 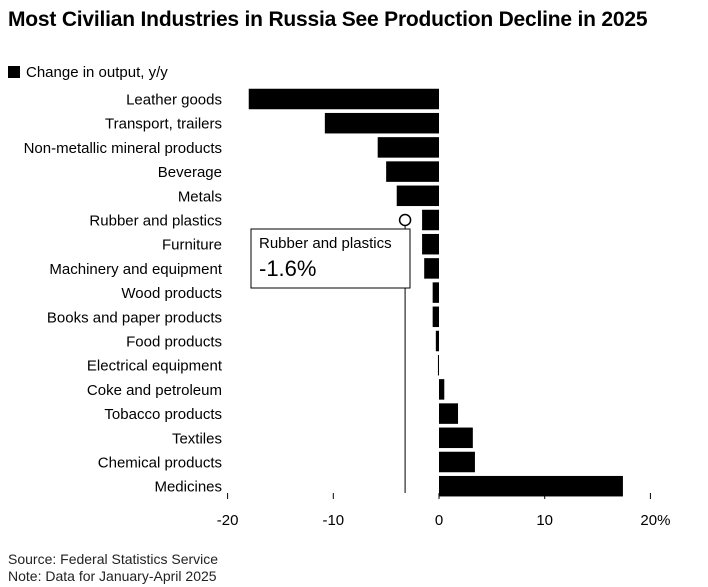 I want to click on x-tick-label: -20, so click(x=228, y=520).